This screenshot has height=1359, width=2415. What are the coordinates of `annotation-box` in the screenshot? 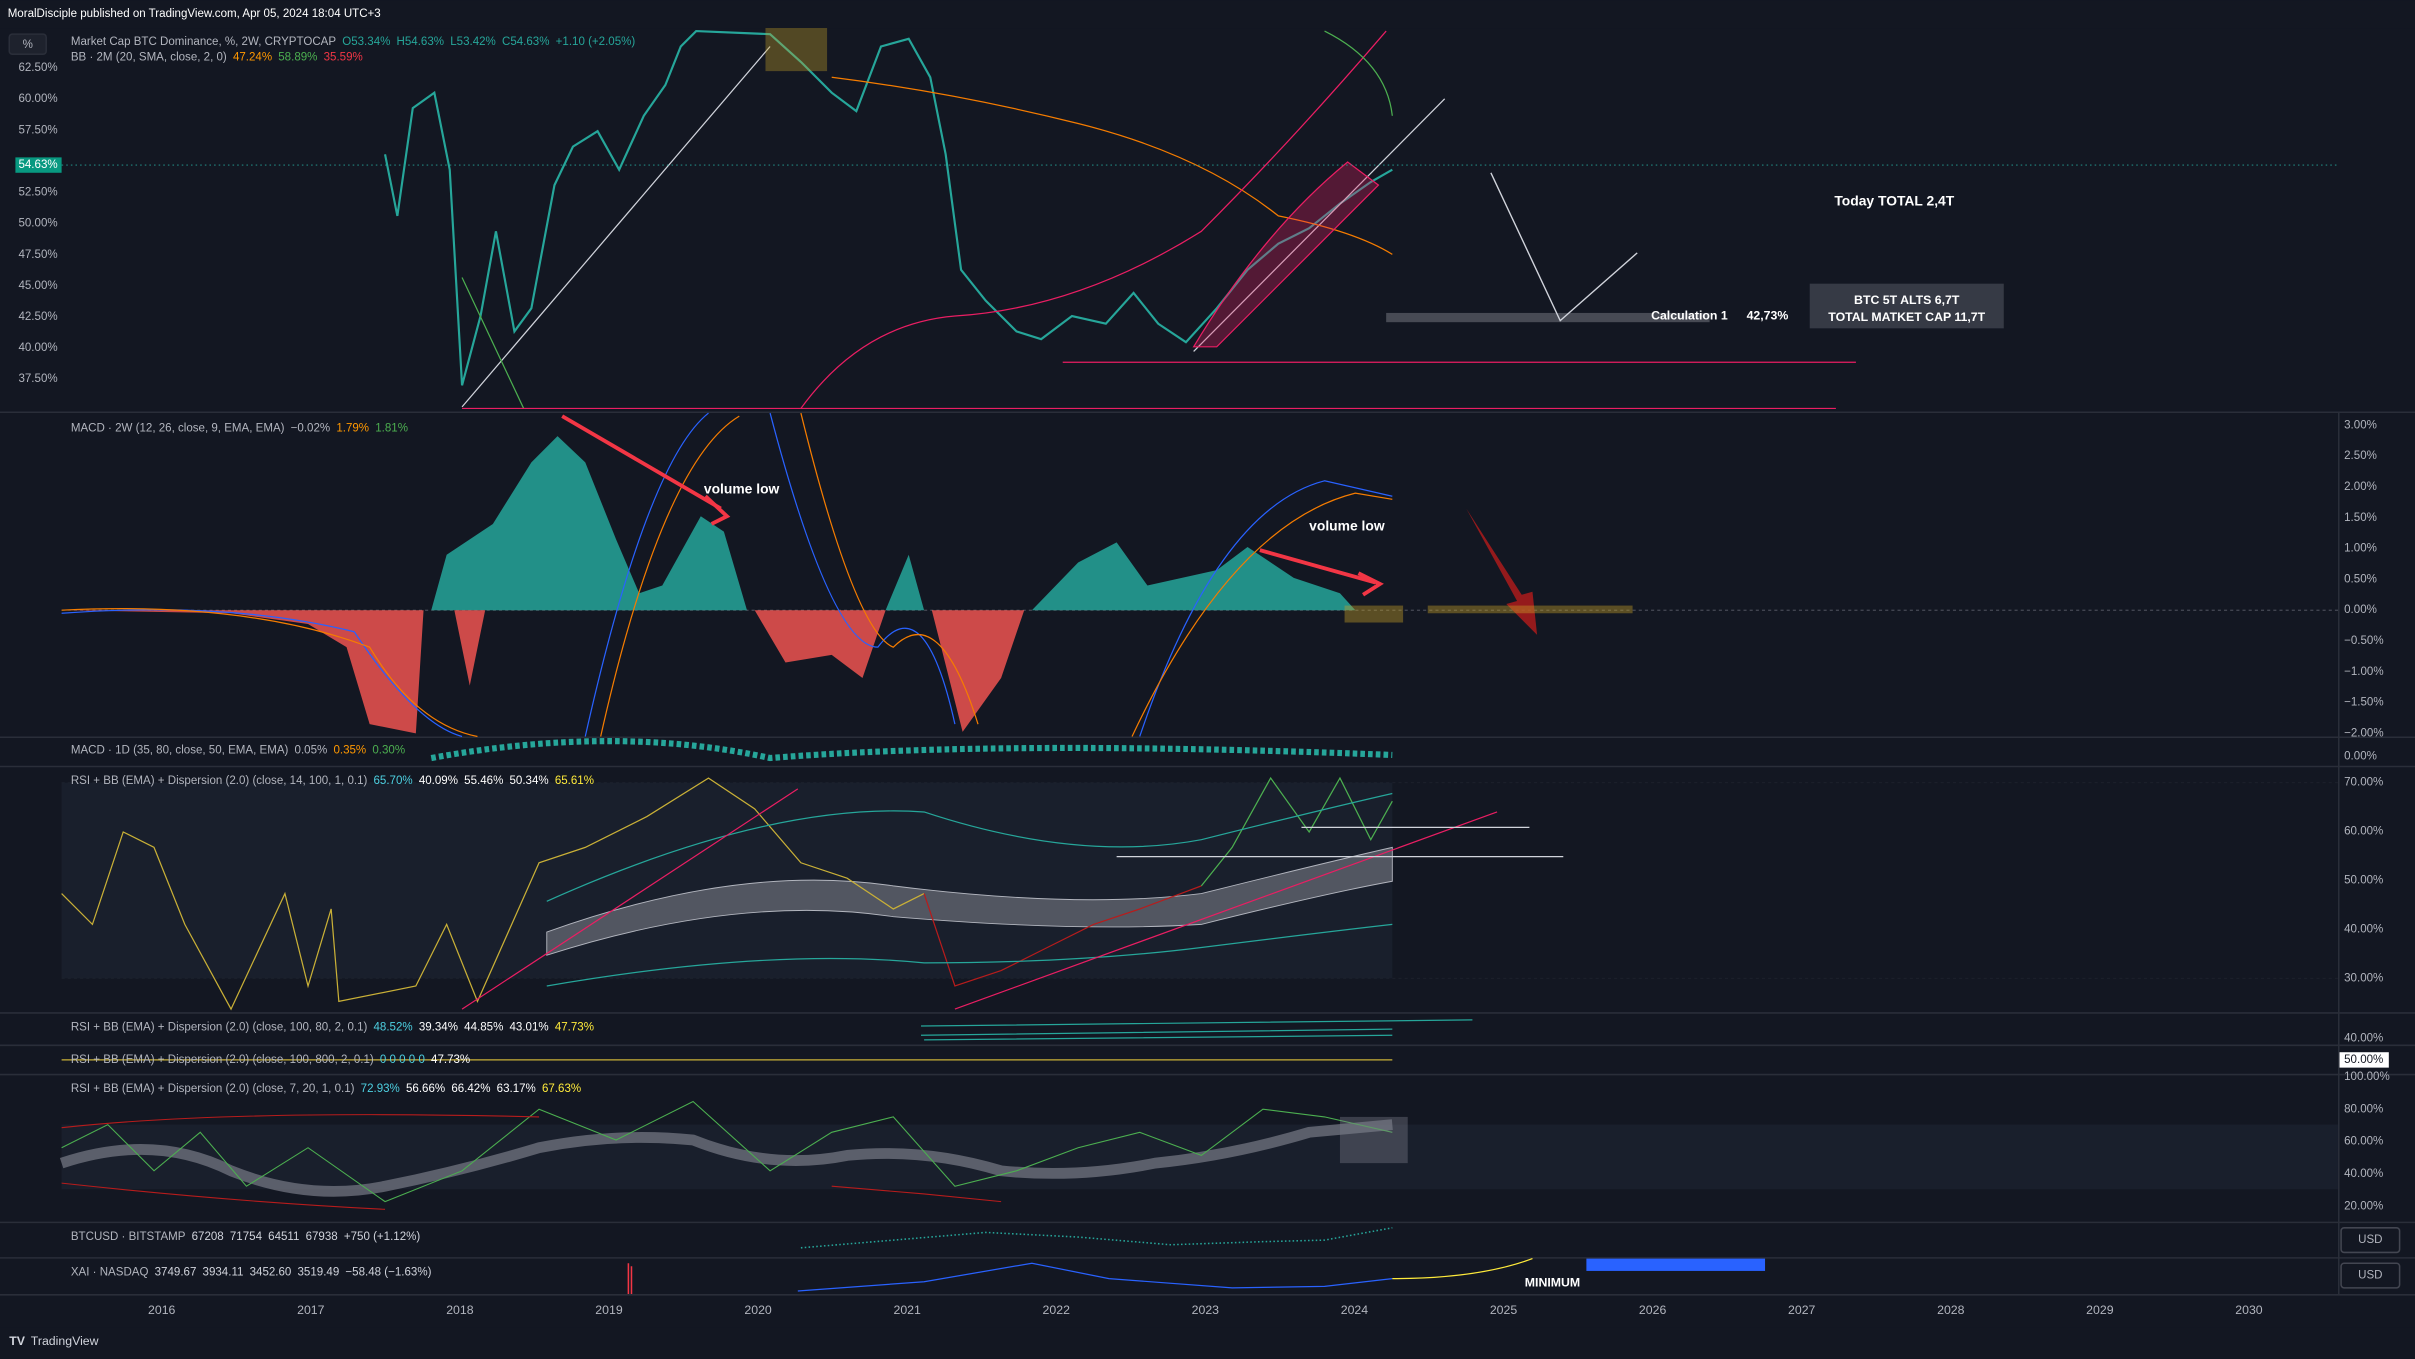 It's located at (1906, 306).